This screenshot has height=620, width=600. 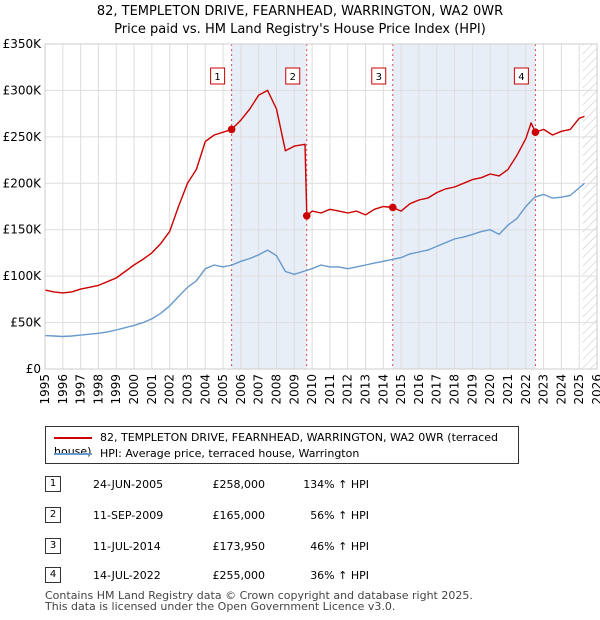 I want to click on transaction-number: 1, so click(x=53, y=484).